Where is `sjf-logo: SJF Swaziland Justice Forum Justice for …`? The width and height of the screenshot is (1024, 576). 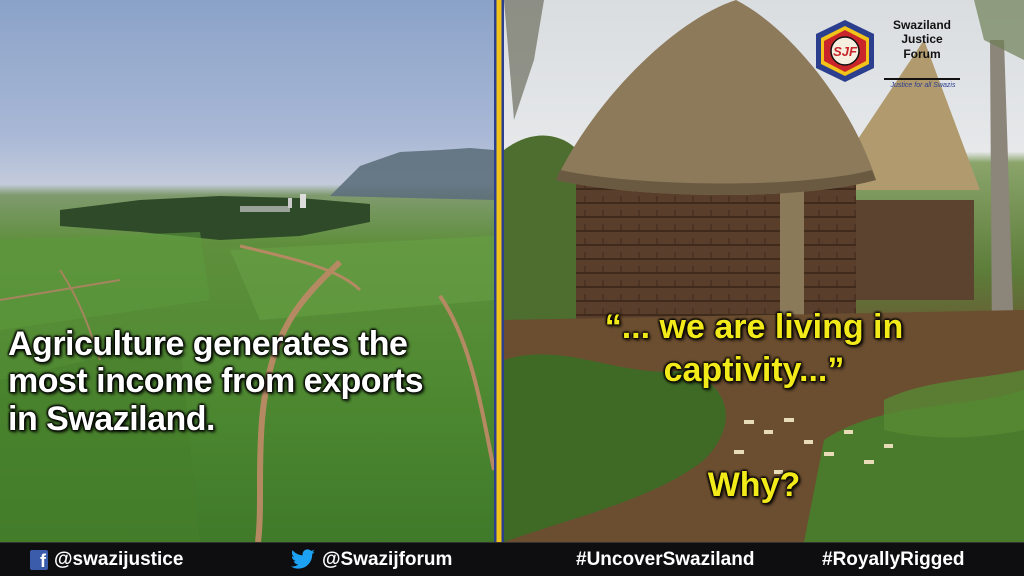
sjf-logo: SJF Swaziland Justice Forum Justice for … is located at coordinates (888, 55).